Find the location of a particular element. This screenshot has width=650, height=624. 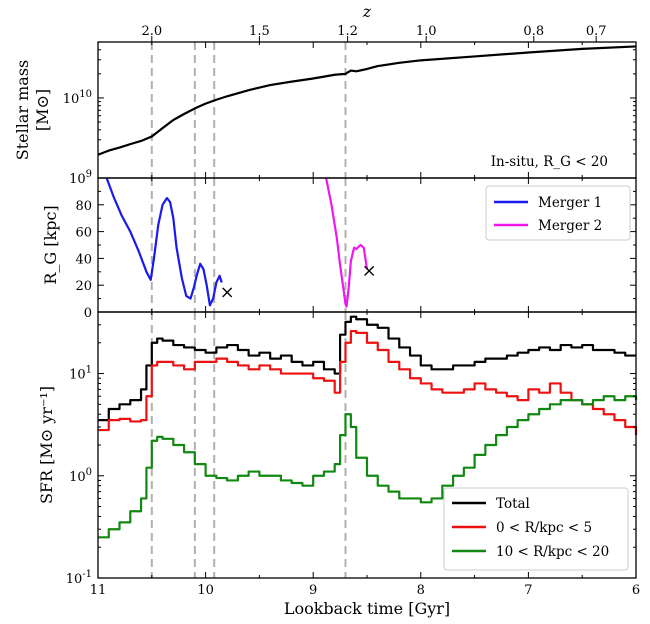

legend-inner-label: 0 < R/kpc < 5 is located at coordinates (544, 528).